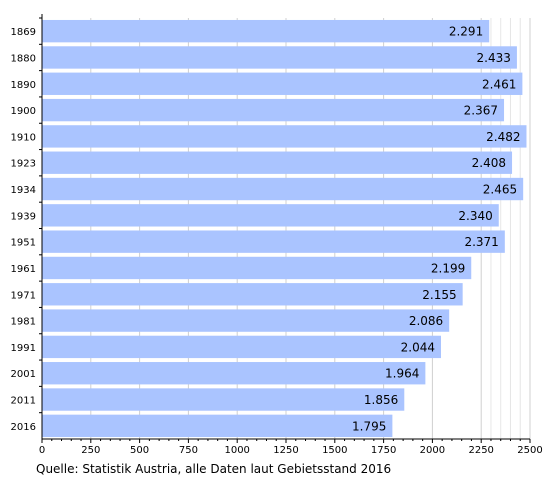 The image size is (550, 480). I want to click on x-tick-label-1750: 1750, so click(383, 450).